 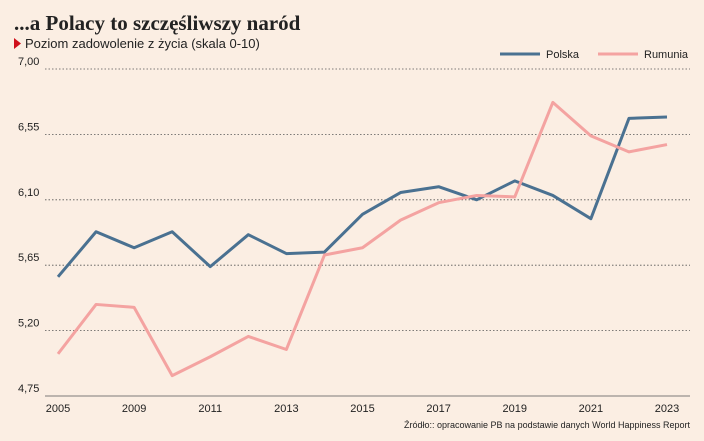 I want to click on x-tick-label: 2015, so click(x=362, y=409).